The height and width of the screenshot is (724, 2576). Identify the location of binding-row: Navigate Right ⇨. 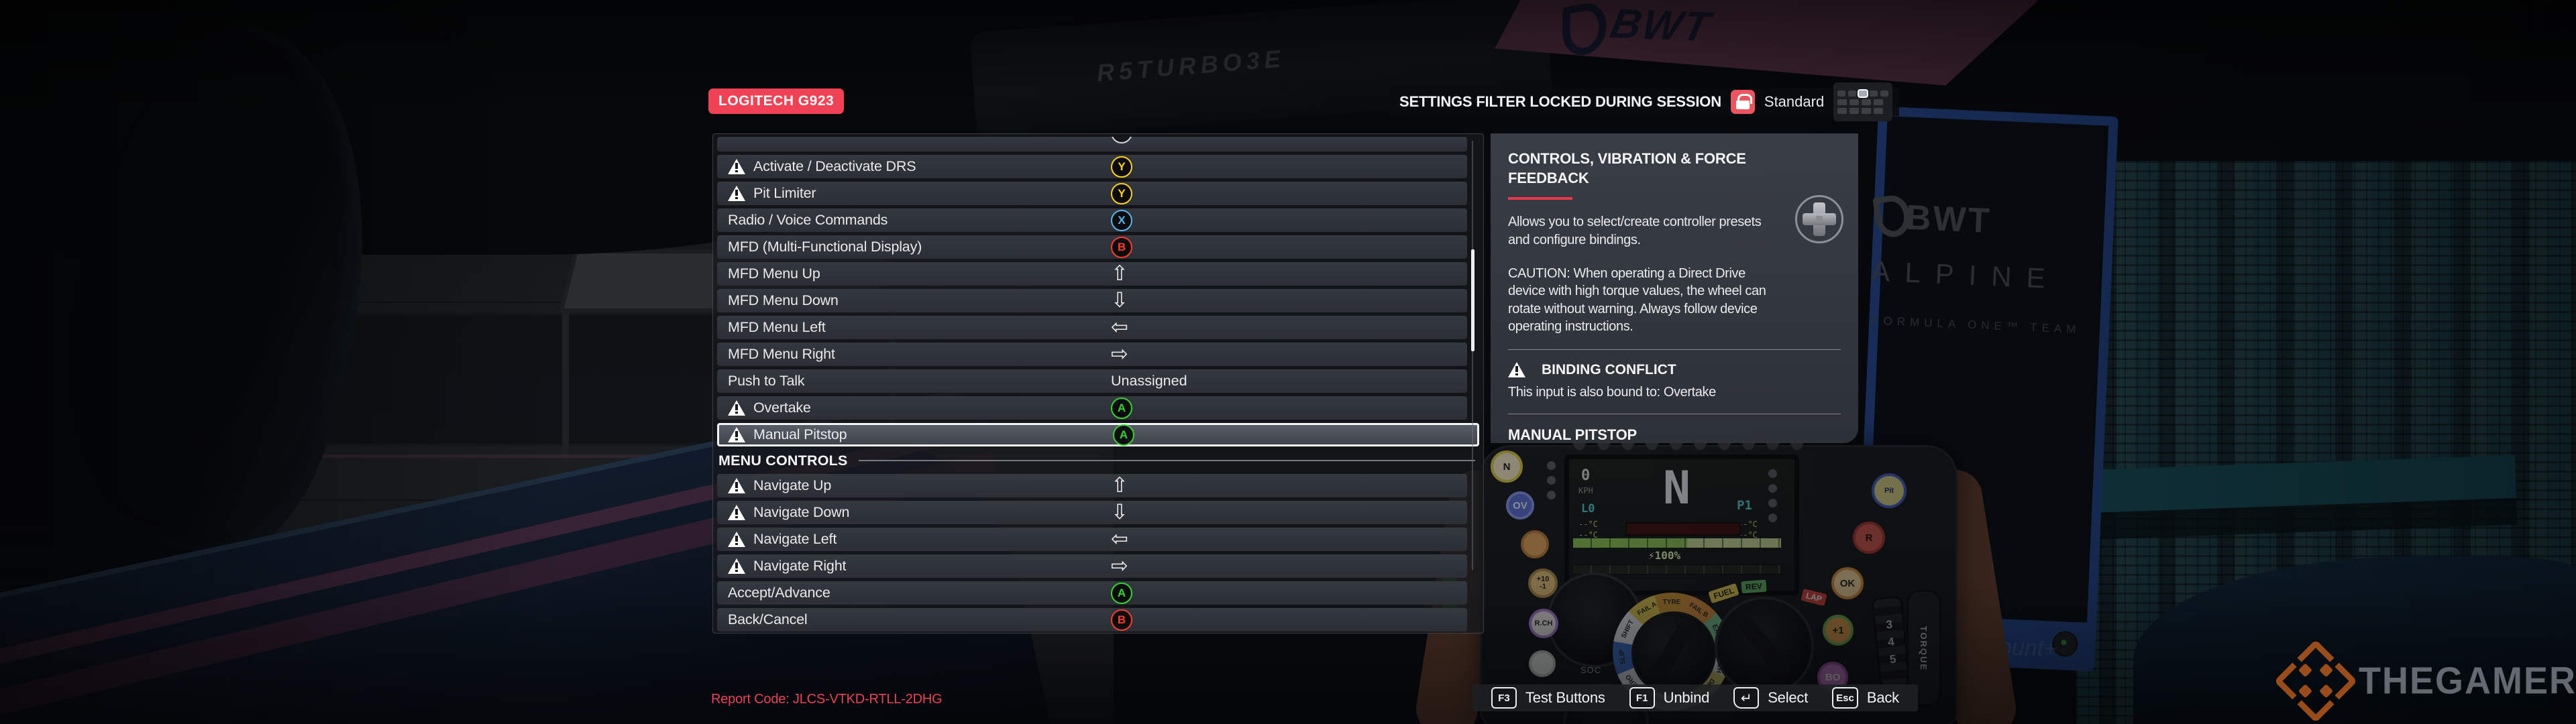
(1092, 566).